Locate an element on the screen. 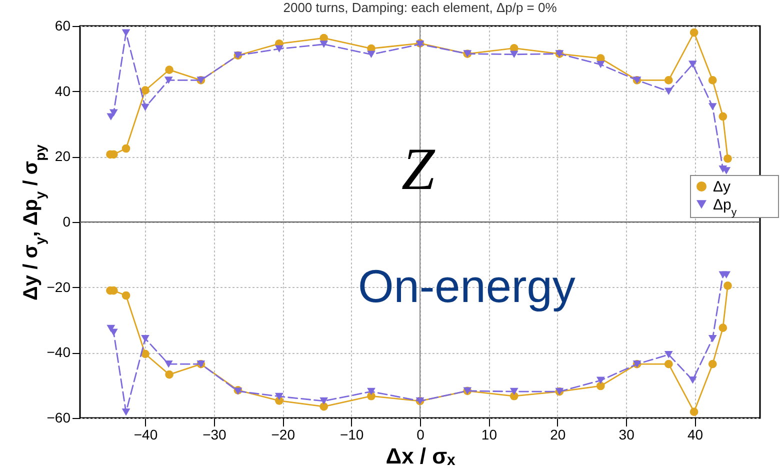 The width and height of the screenshot is (782, 470). x-tick-label: −40 is located at coordinates (146, 434).